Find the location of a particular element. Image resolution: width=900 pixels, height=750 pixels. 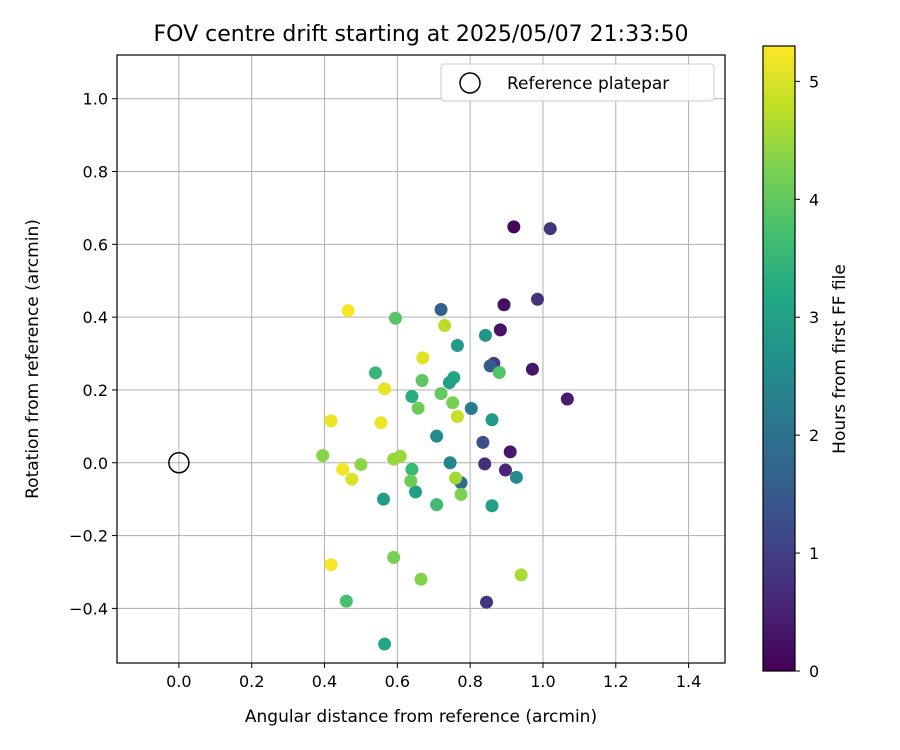

legend: Reference platepar is located at coordinates (577, 82).